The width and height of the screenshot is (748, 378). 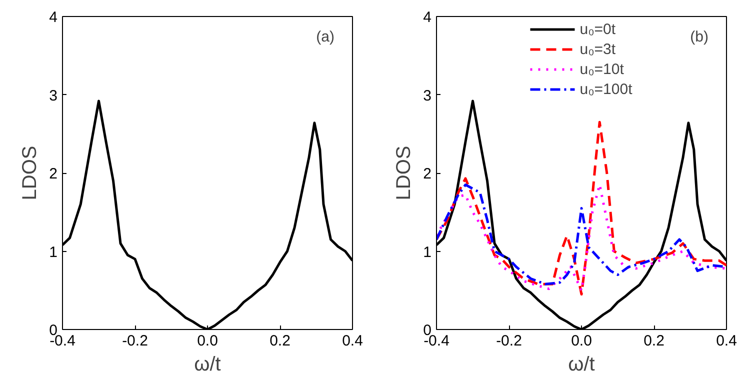 What do you see at coordinates (598, 29) in the screenshot?
I see `legend-label: u₀=0t` at bounding box center [598, 29].